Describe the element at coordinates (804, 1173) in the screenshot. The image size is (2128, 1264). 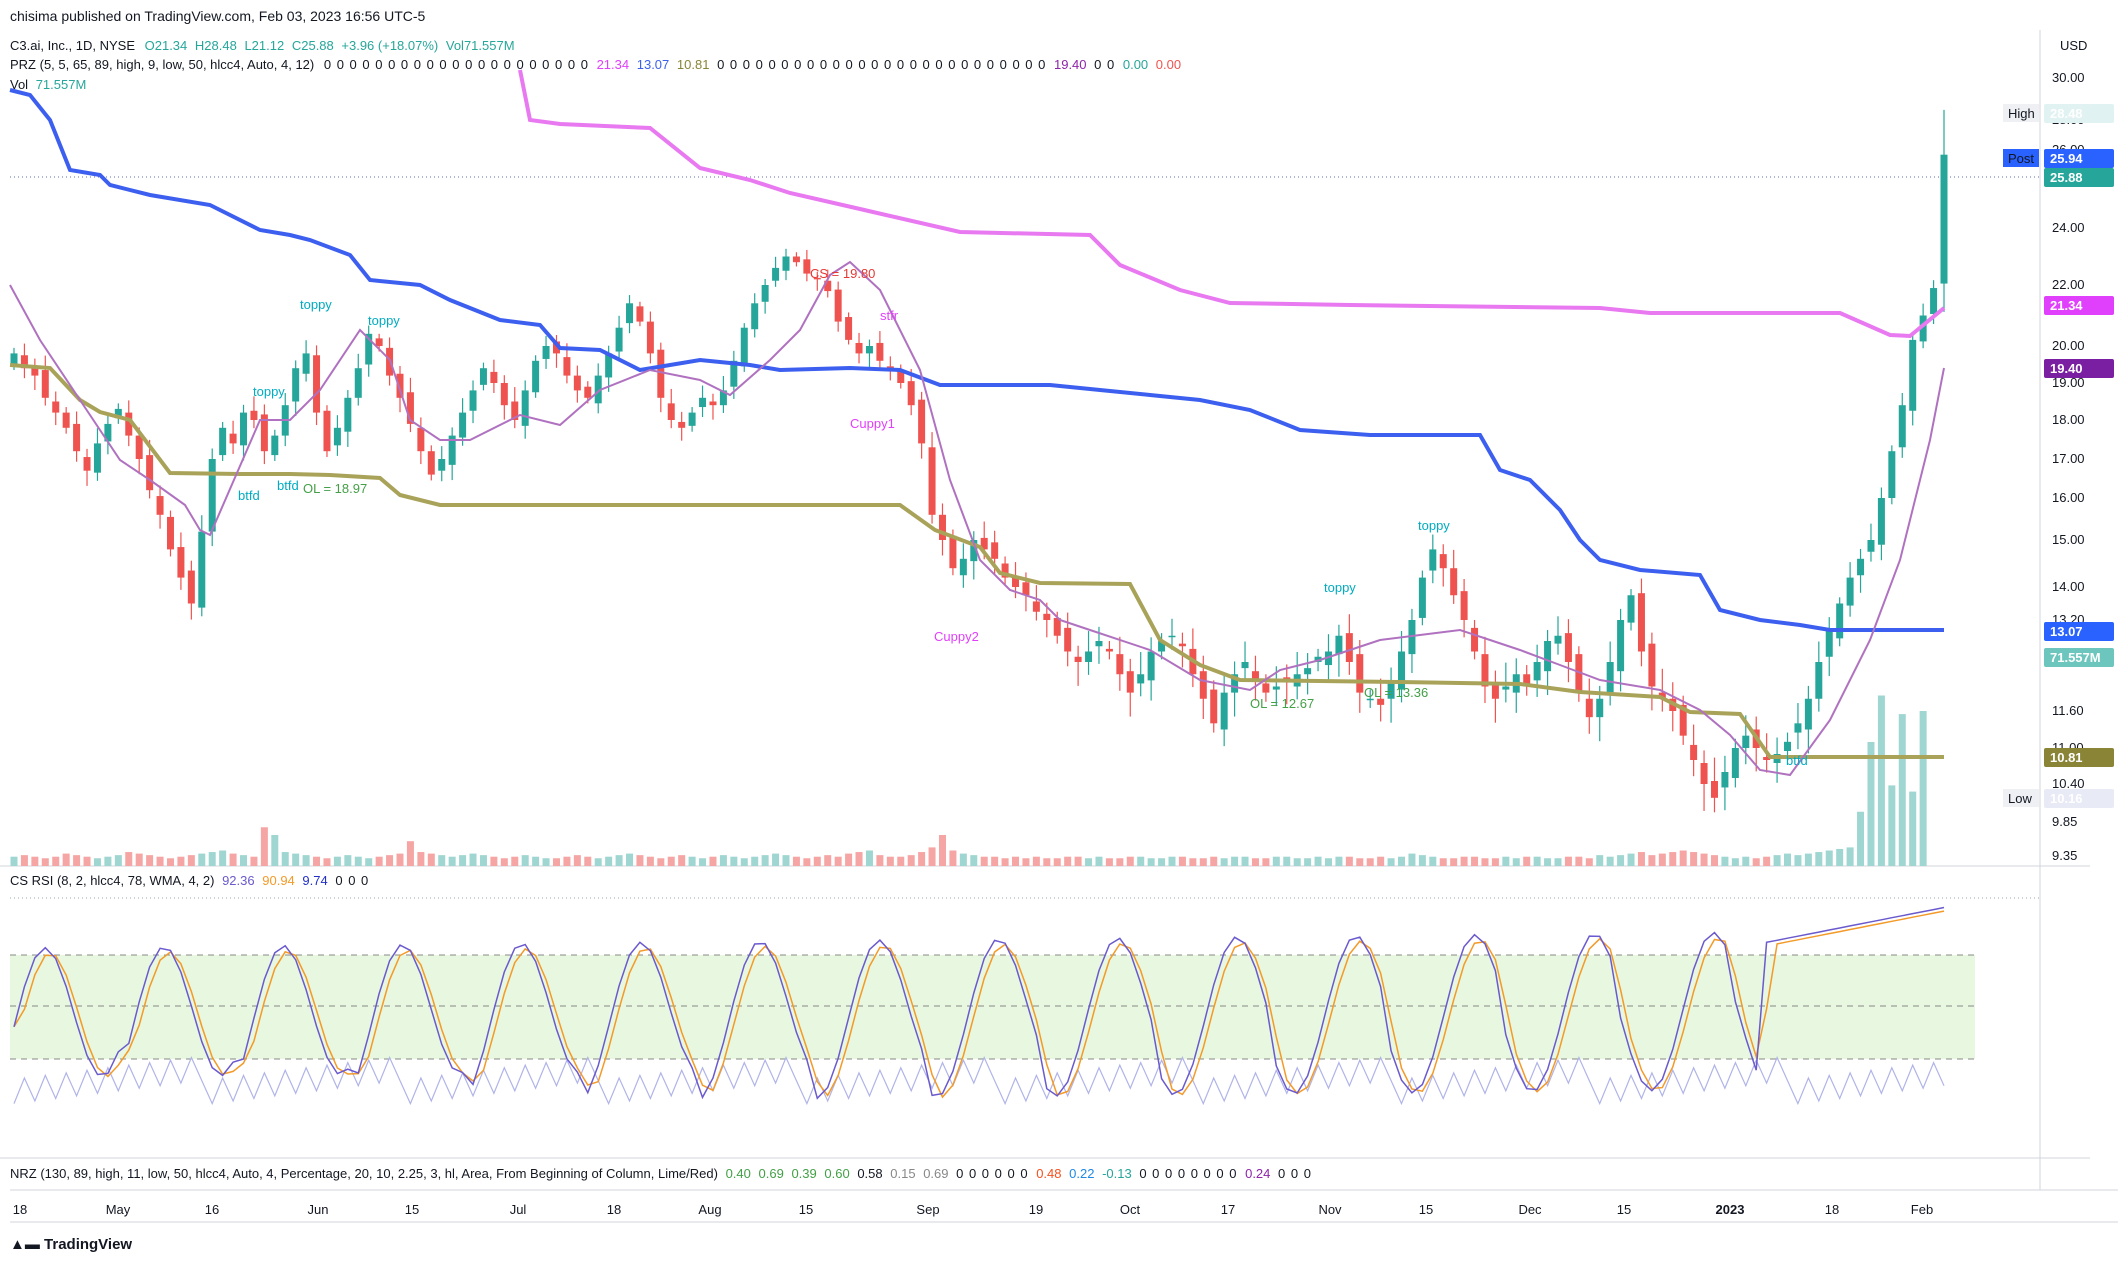
I see `nrz-v3: 0.39` at that location.